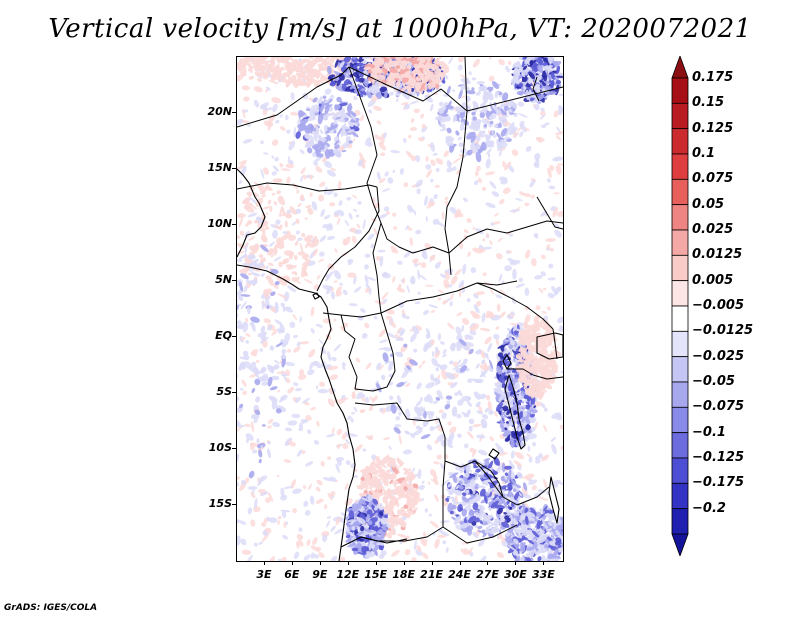 The image size is (800, 618). What do you see at coordinates (352, 315) in the screenshot?
I see `border-cameroon-gabon` at bounding box center [352, 315].